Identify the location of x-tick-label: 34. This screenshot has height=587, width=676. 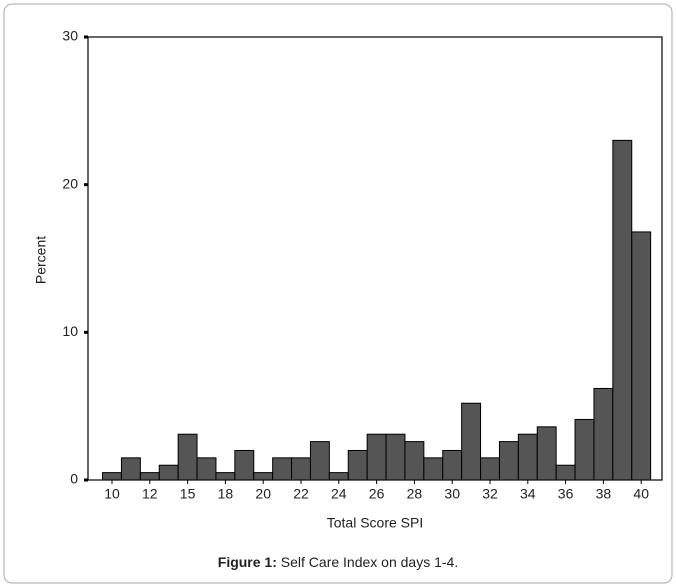
(528, 494).